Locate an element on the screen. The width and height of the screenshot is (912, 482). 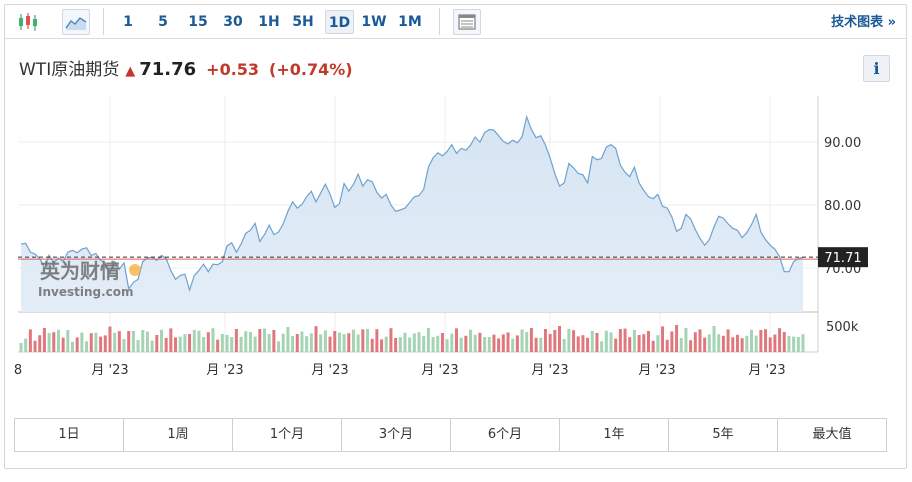
chart-toolbar: 1 5 15 30 1H 5H 1D 1W 1M 技术图表 » is located at coordinates (455, 22).